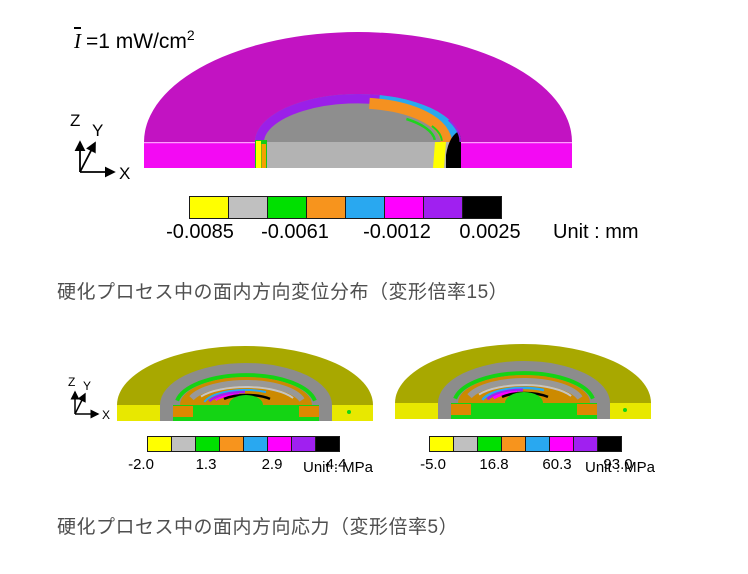 This screenshot has height=574, width=748. I want to click on legend-value: 4.4, so click(336, 464).